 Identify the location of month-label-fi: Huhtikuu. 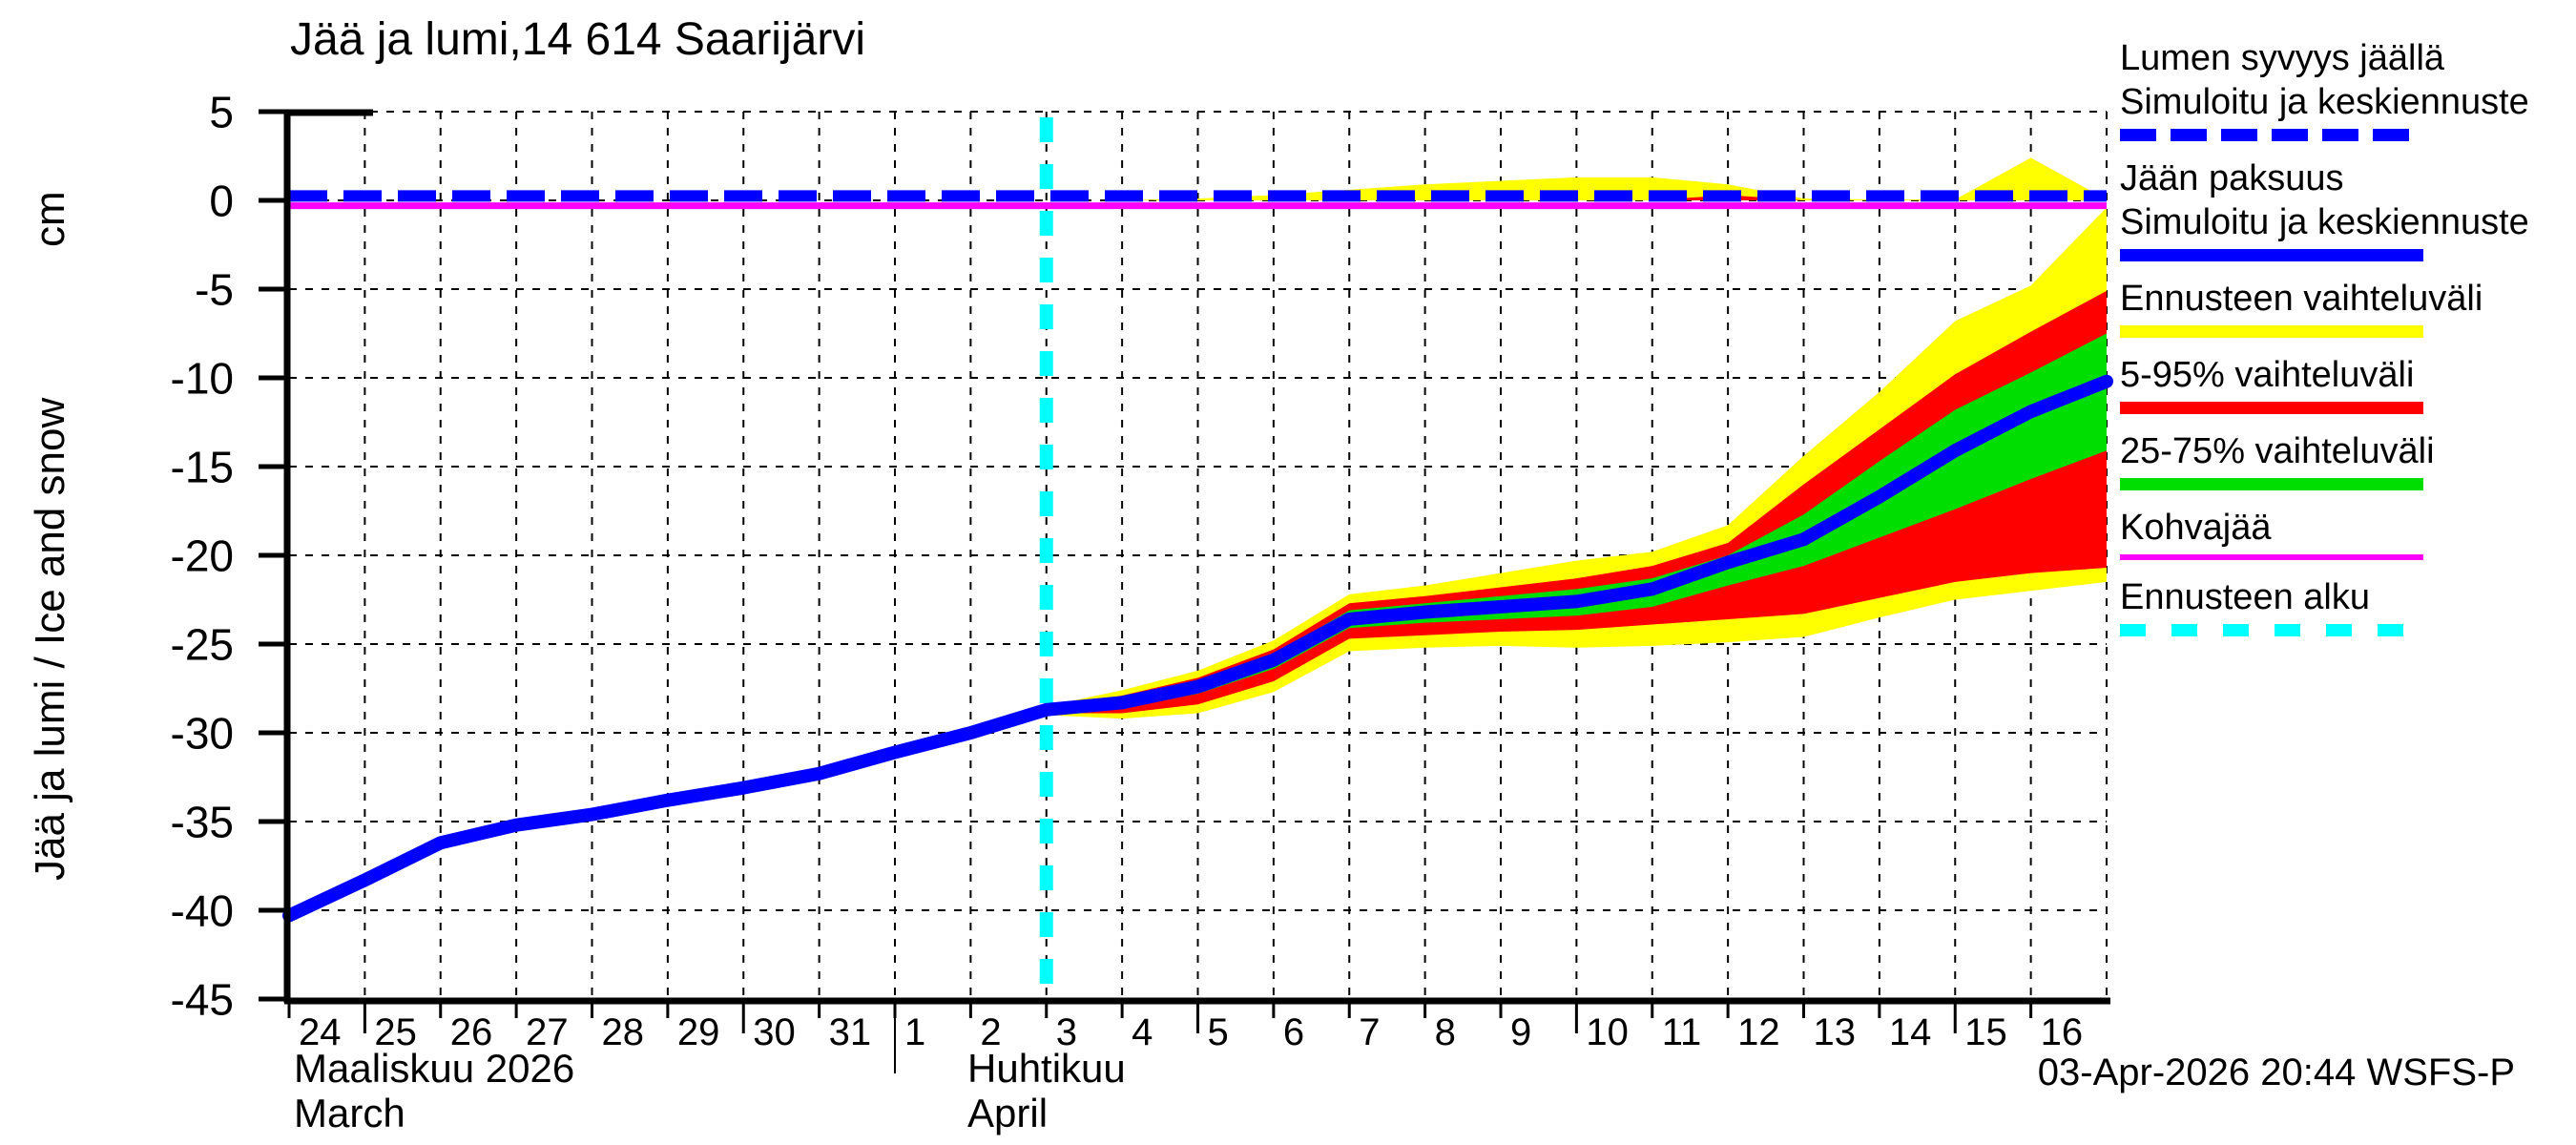
(1046, 1068).